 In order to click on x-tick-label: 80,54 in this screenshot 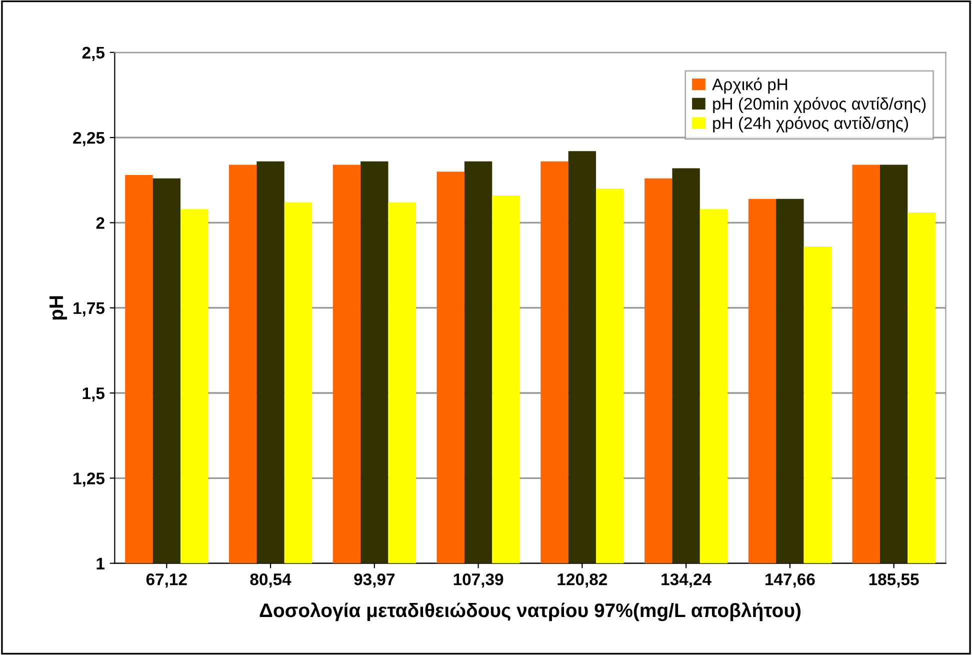, I will do `click(271, 580)`.